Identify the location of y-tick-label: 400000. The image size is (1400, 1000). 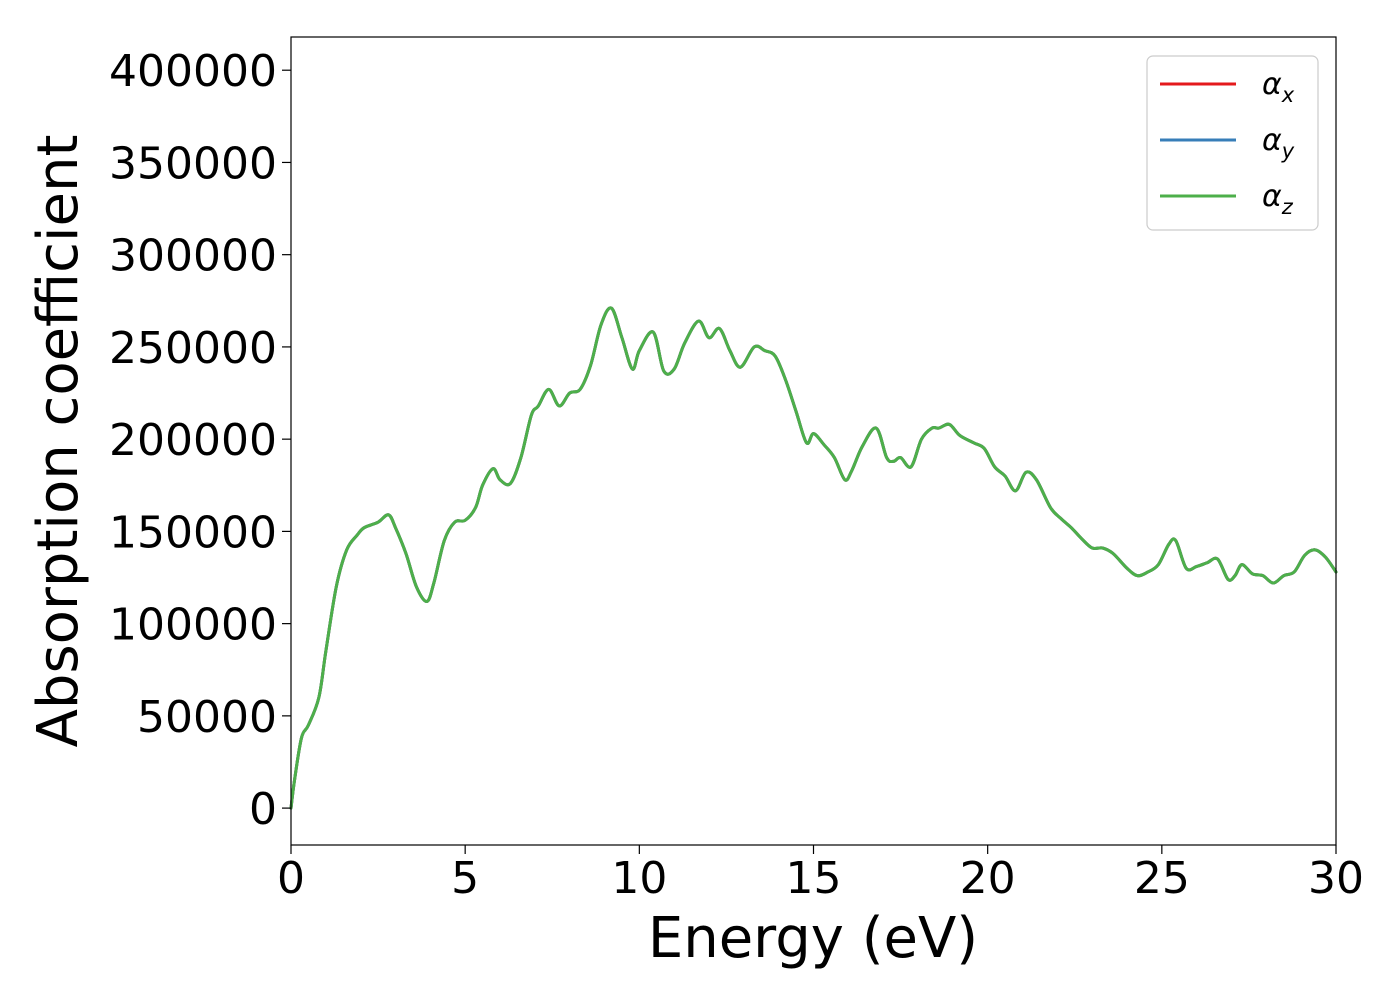
(193, 71).